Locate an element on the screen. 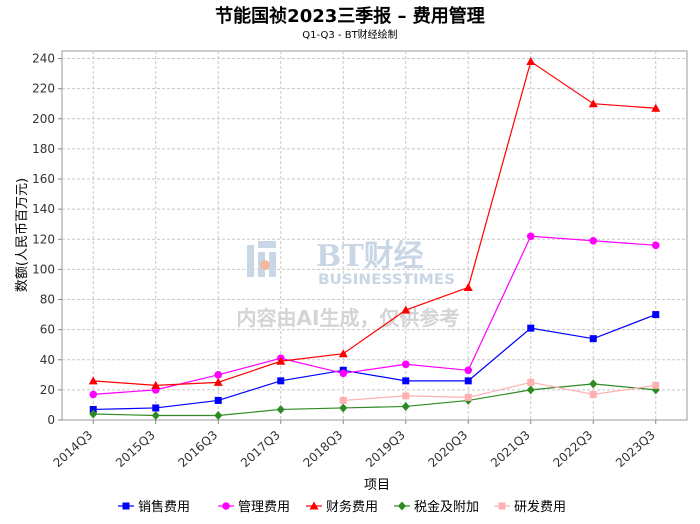  y-tick-label: 80 is located at coordinates (47, 300).